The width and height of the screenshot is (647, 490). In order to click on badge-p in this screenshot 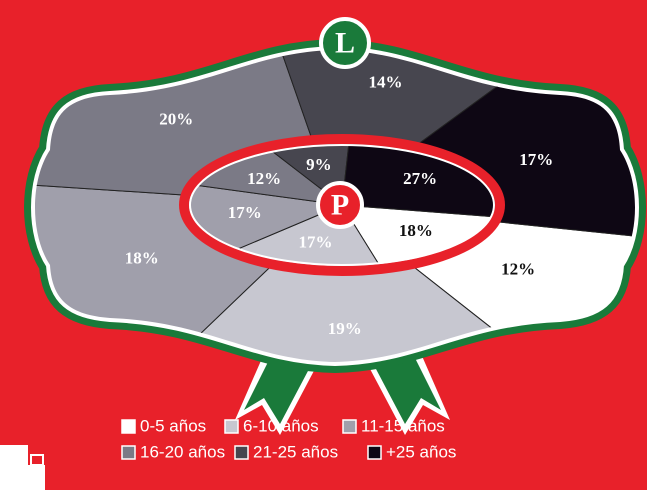, I will do `click(340, 205)`.